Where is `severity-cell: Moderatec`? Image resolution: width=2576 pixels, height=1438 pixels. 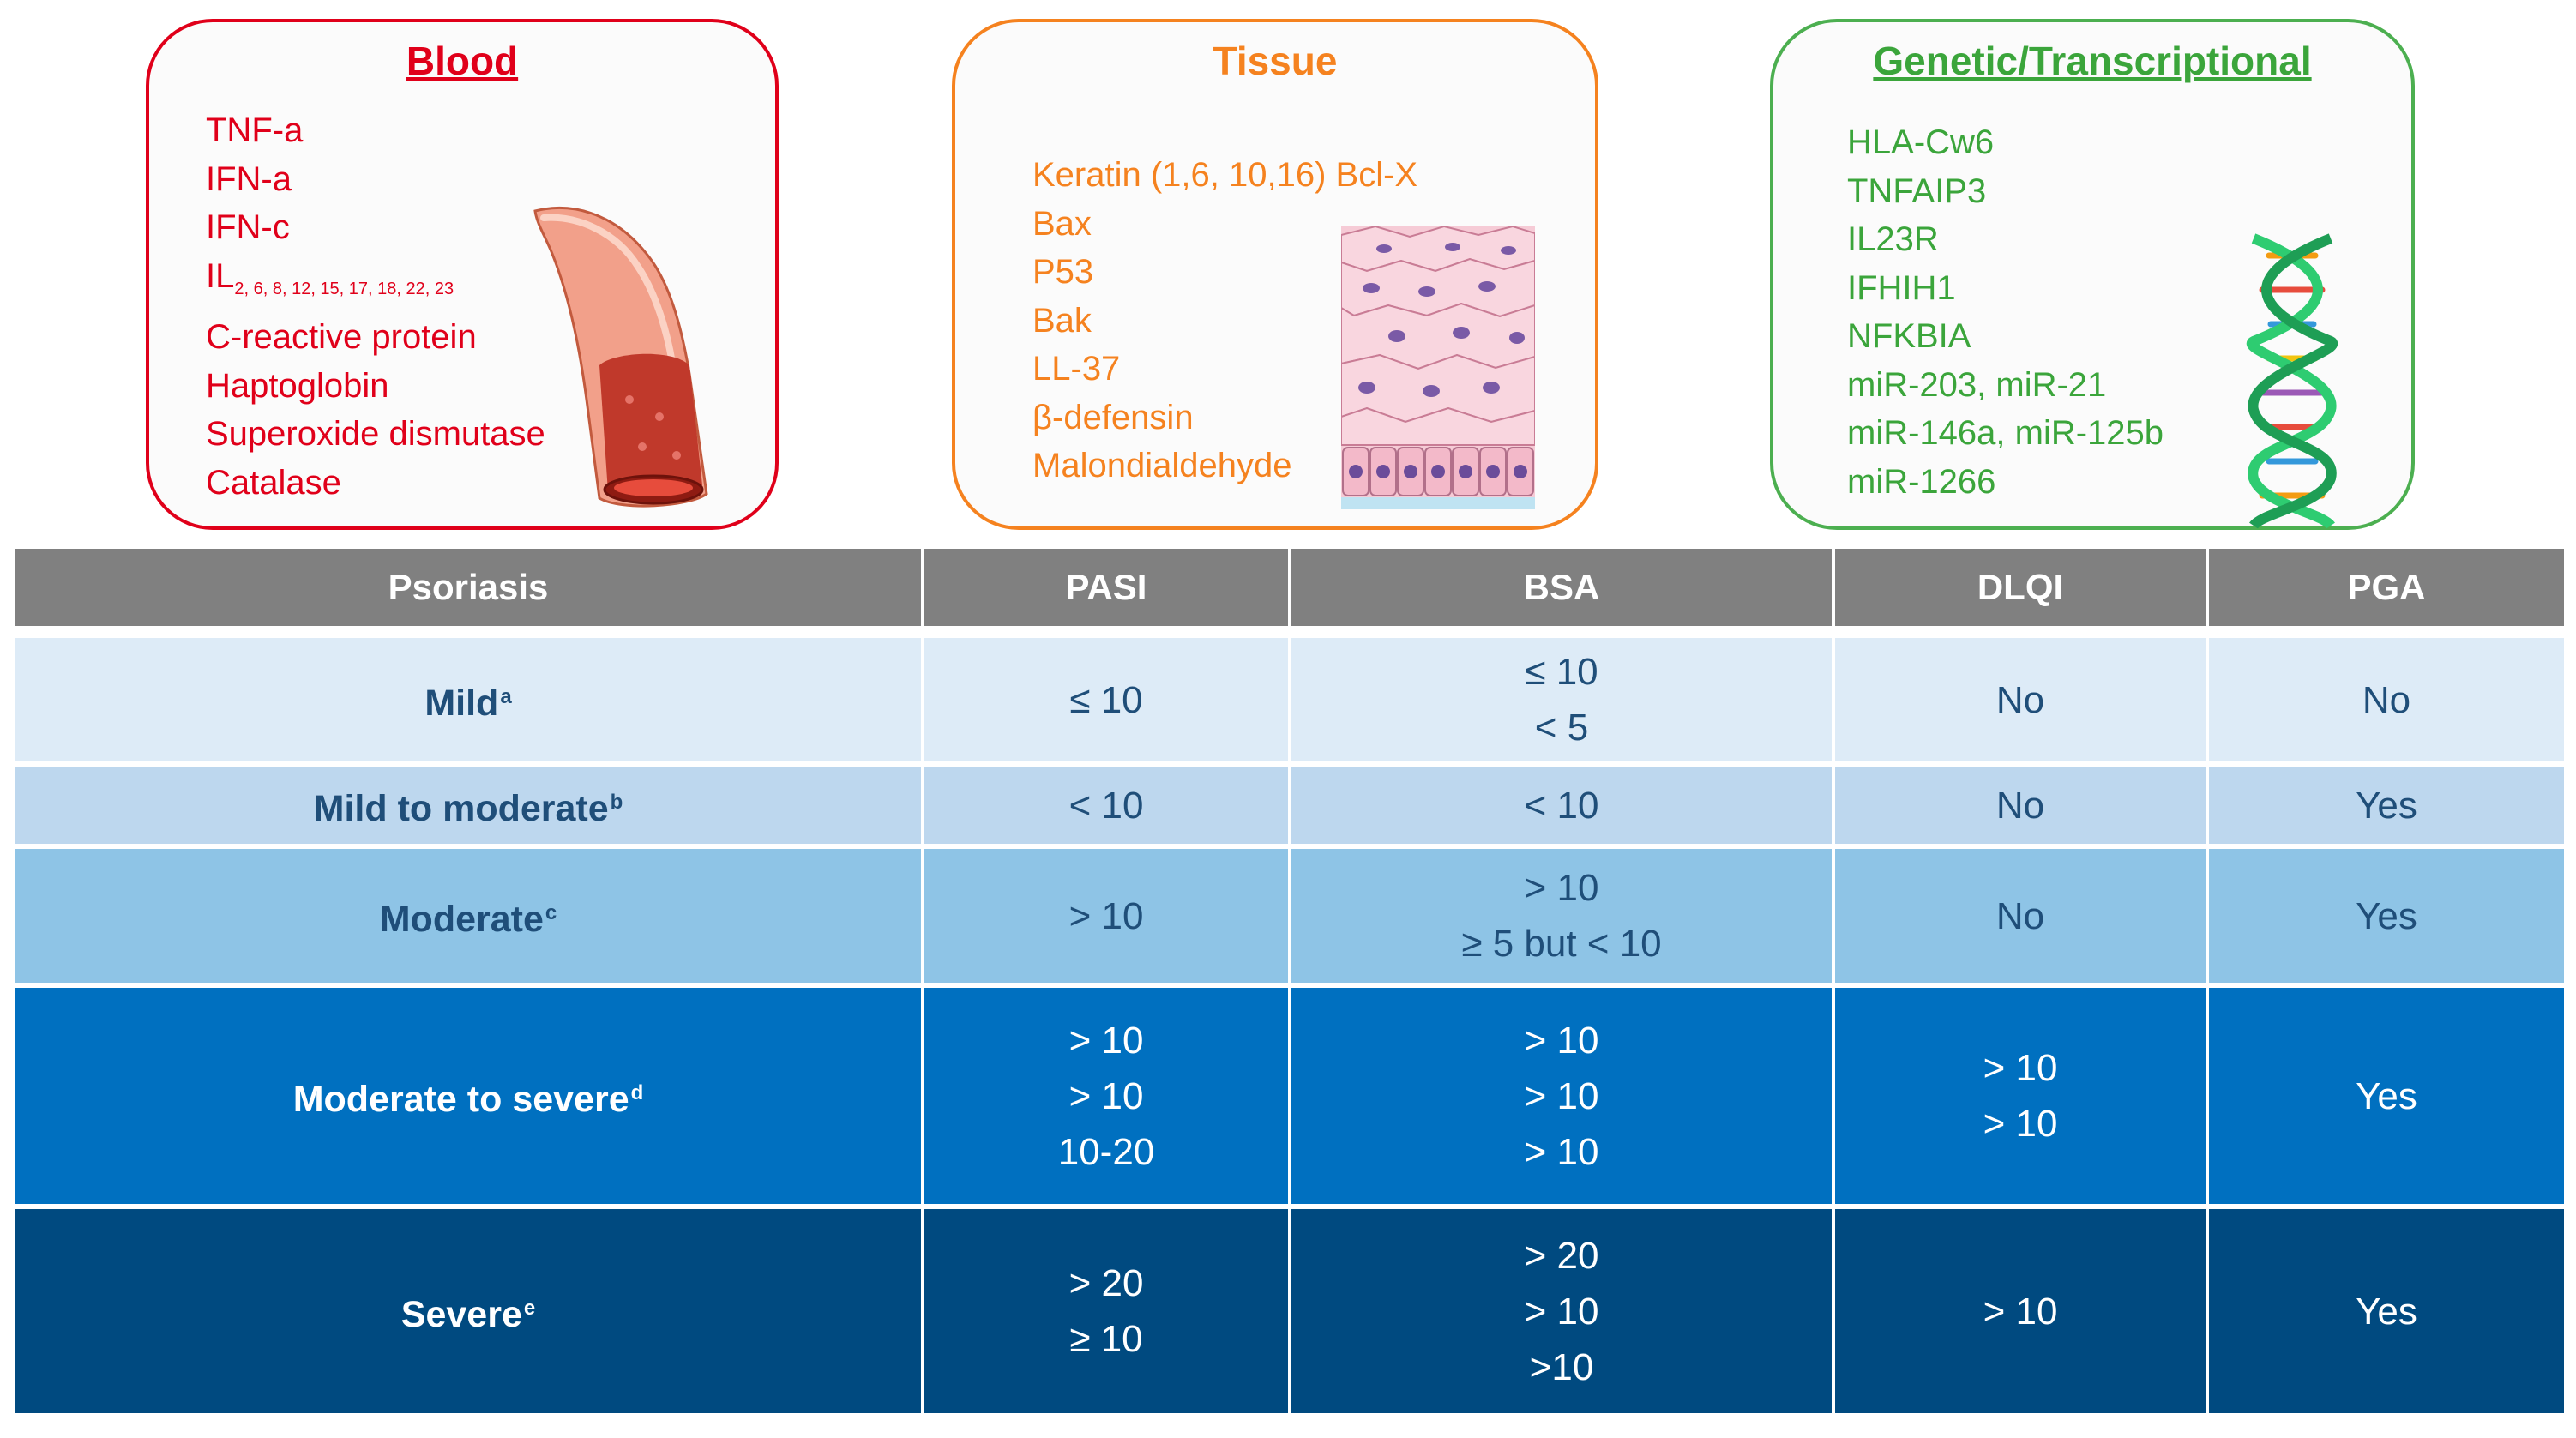
severity-cell: Moderatec is located at coordinates (468, 917).